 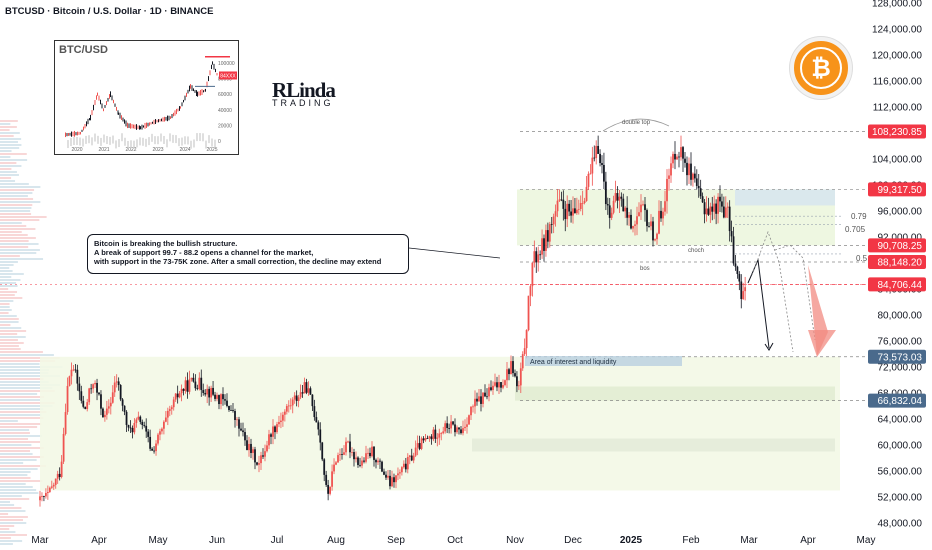 What do you see at coordinates (76, 150) in the screenshot?
I see `inset-x-tick: 2020` at bounding box center [76, 150].